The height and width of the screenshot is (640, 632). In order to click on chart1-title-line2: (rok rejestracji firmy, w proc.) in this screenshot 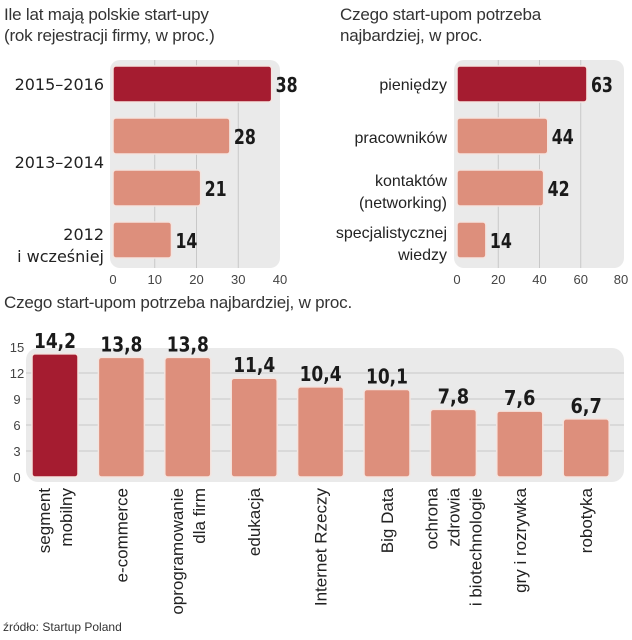, I will do `click(109, 35)`.